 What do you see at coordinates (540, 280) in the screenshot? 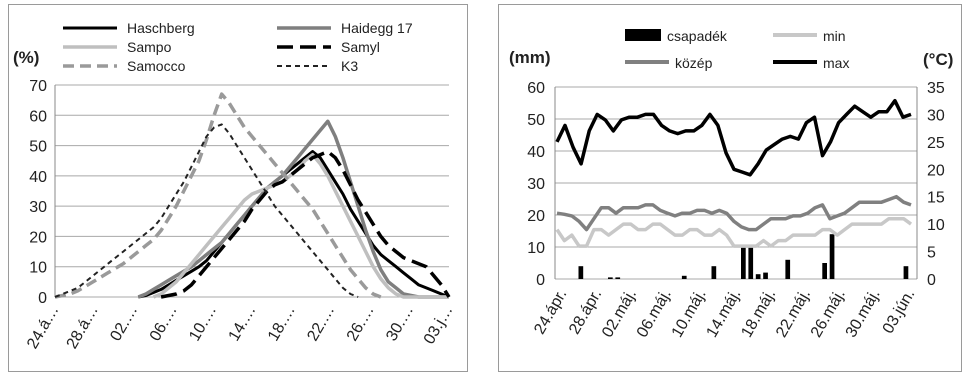
I see `y-tick-label-left: 0` at bounding box center [540, 280].